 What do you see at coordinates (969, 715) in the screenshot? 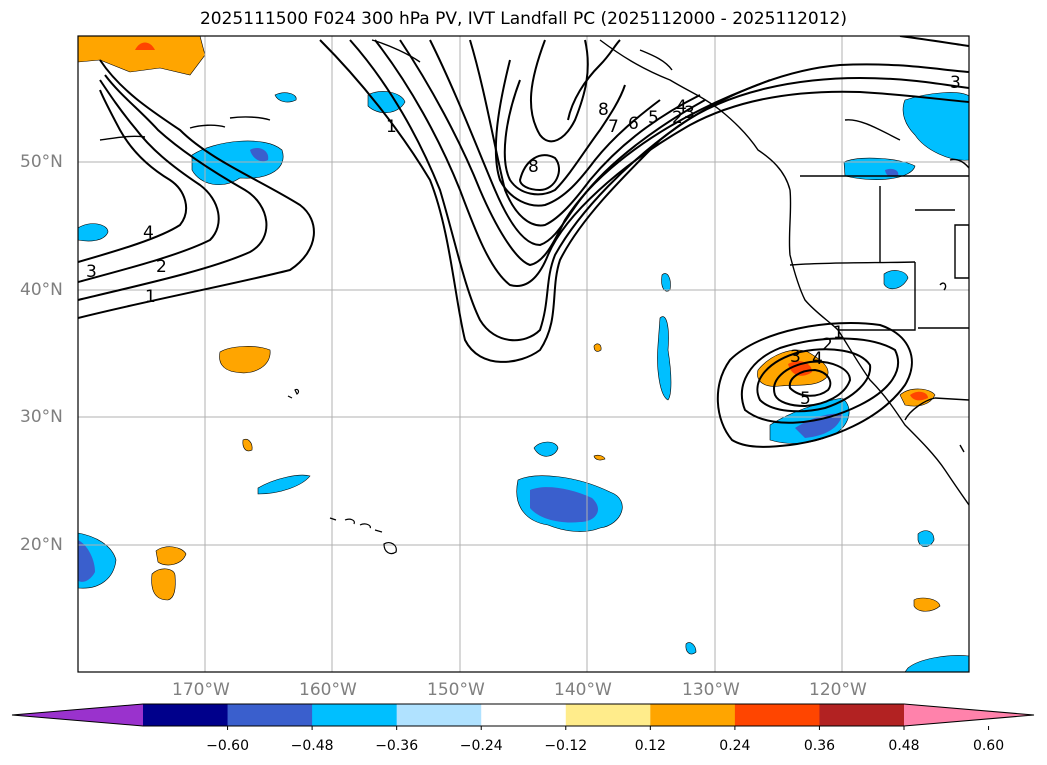
I see `colorbar-extend-high` at bounding box center [969, 715].